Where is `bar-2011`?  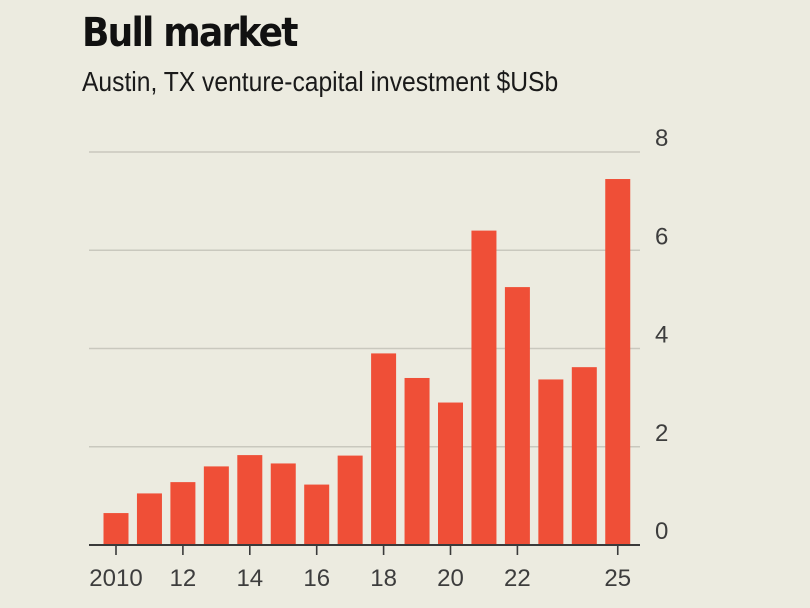 bar-2011 is located at coordinates (149, 519).